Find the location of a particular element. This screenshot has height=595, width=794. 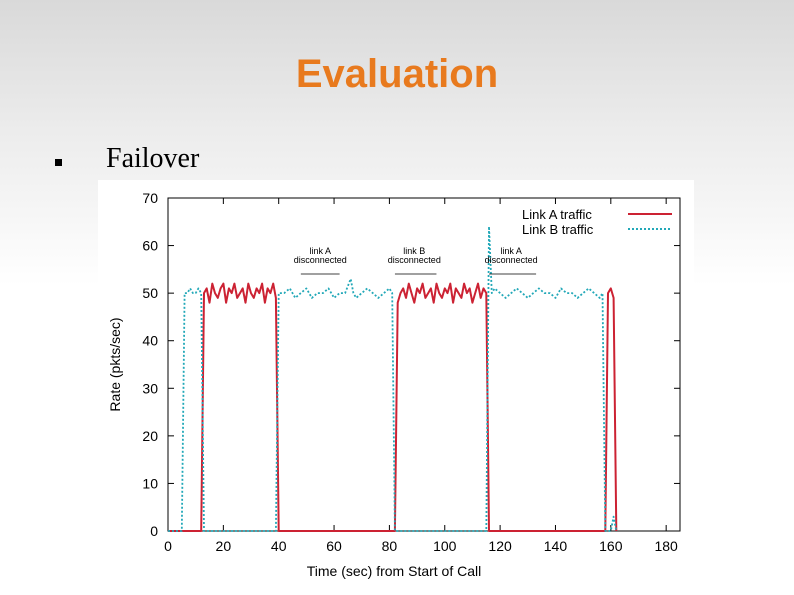

y-tick-label: 30 is located at coordinates (150, 388).